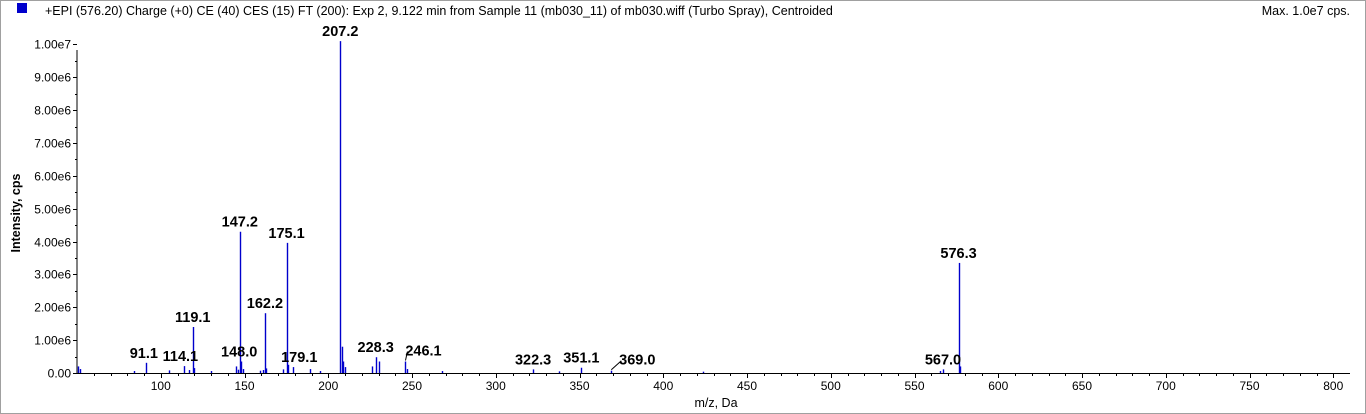  What do you see at coordinates (1082, 386) in the screenshot?
I see `x-tick-label: 650` at bounding box center [1082, 386].